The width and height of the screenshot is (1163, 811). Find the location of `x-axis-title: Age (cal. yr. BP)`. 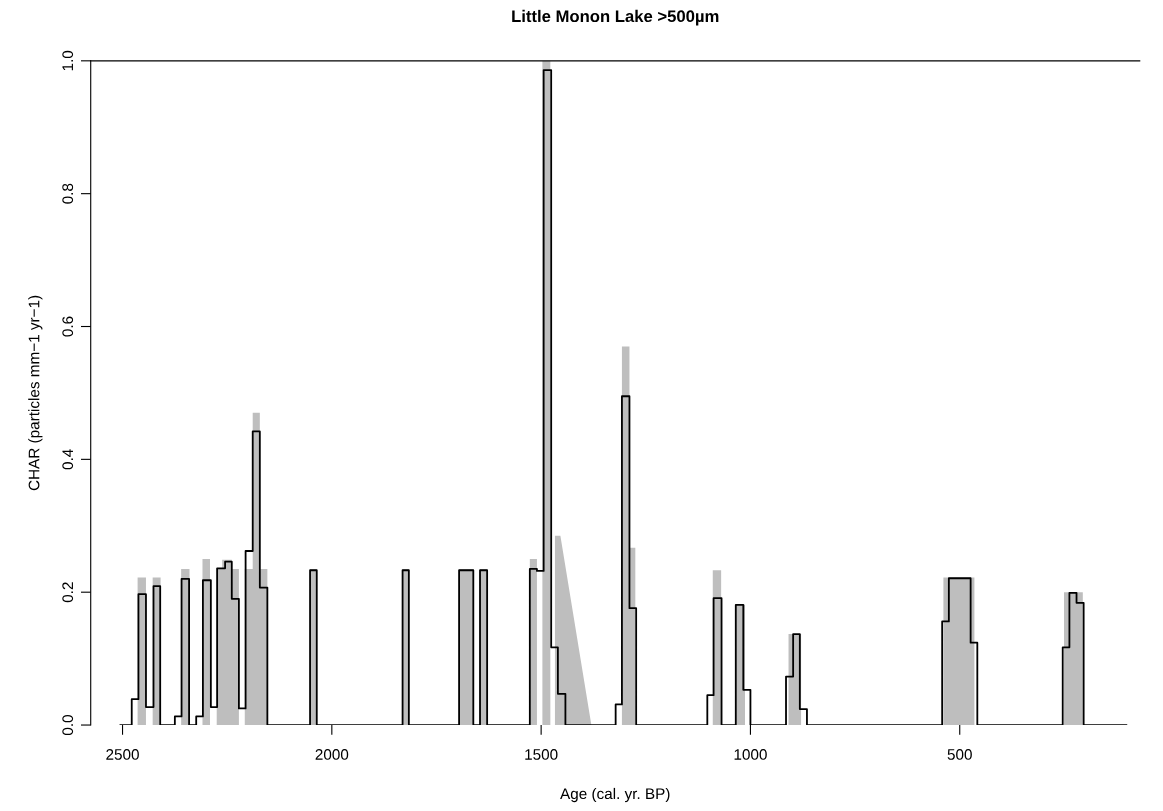

x-axis-title: Age (cal. yr. BP) is located at coordinates (615, 795).